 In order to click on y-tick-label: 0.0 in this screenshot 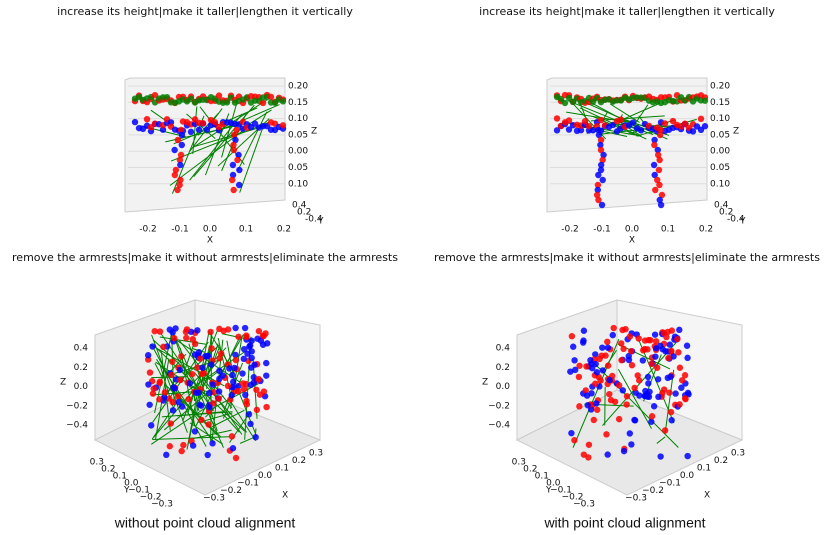, I will do `click(553, 484)`.